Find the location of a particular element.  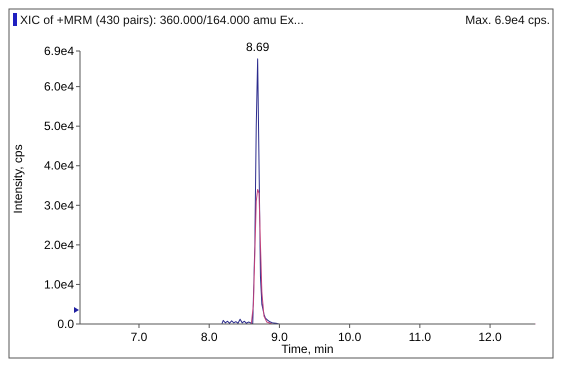

y-tick-label: 5.0e4 is located at coordinates (59, 126).